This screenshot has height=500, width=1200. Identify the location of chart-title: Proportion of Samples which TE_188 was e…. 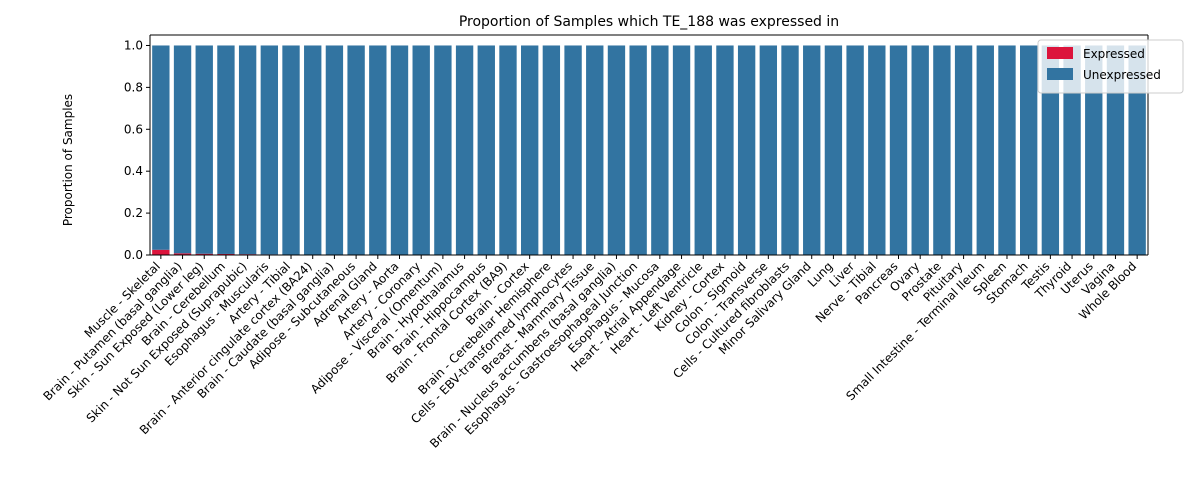
(649, 22).